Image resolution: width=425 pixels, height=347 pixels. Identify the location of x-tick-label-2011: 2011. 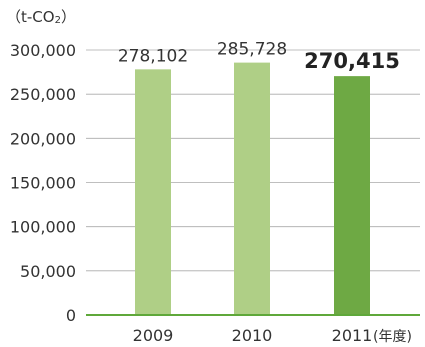
(352, 335).